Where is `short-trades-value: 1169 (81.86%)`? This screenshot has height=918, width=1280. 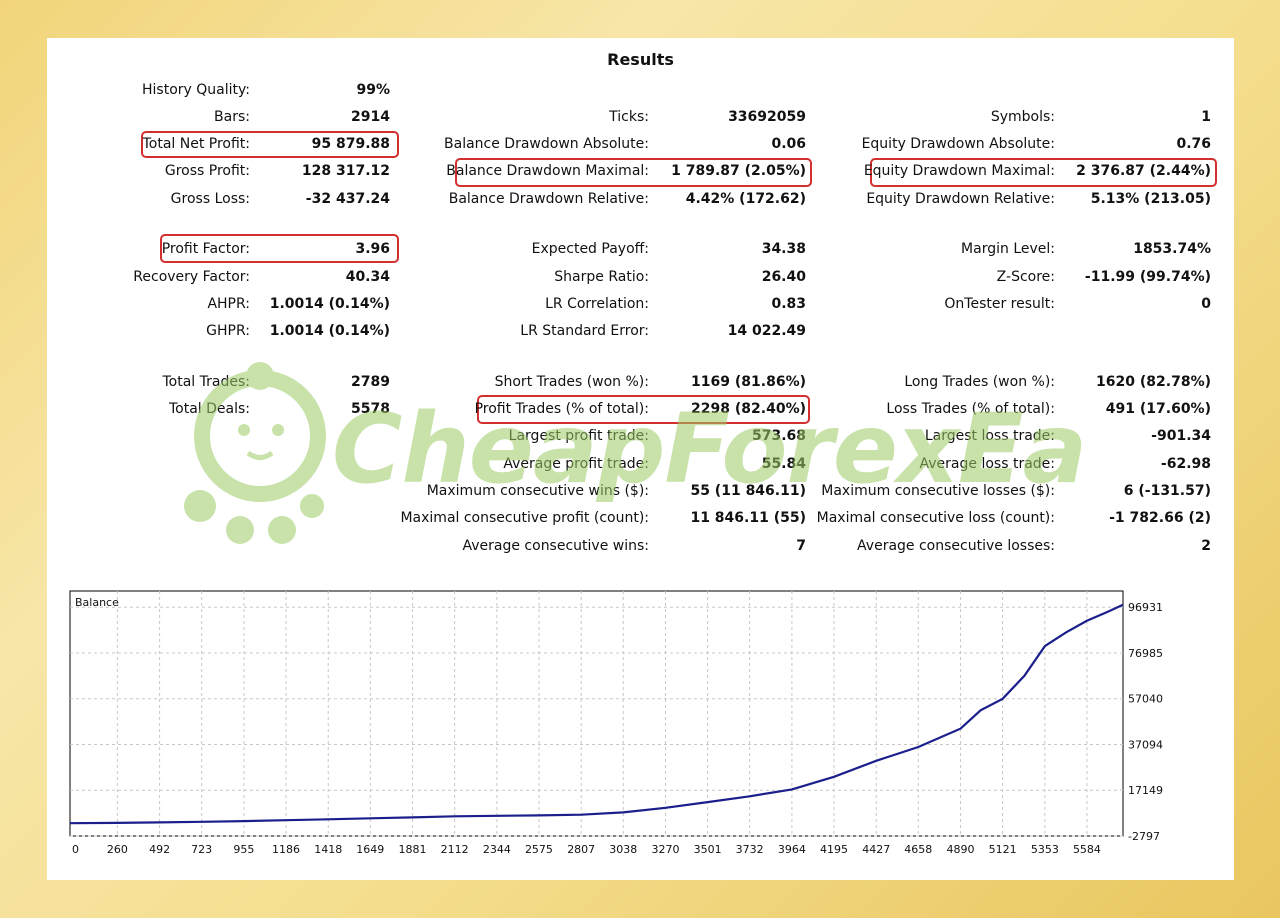
short-trades-value: 1169 (81.86%) is located at coordinates (748, 382).